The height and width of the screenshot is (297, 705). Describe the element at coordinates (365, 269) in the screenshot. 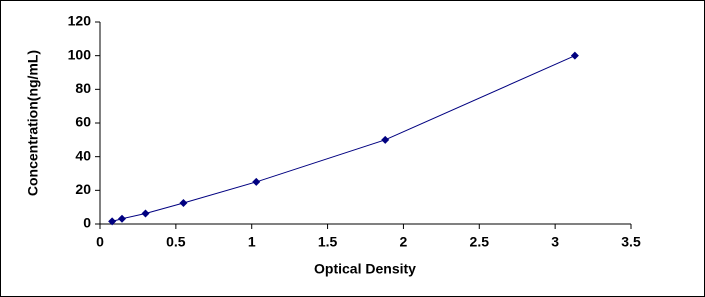

I see `x-axis-title: Optical Density` at that location.